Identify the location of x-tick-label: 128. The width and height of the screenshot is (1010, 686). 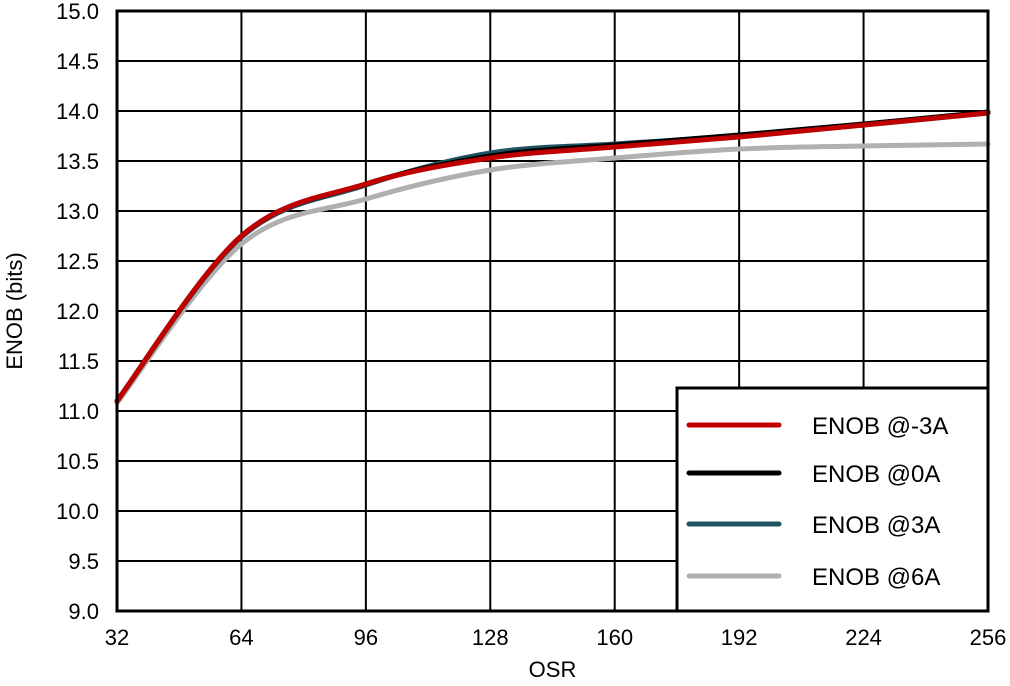
(490, 637).